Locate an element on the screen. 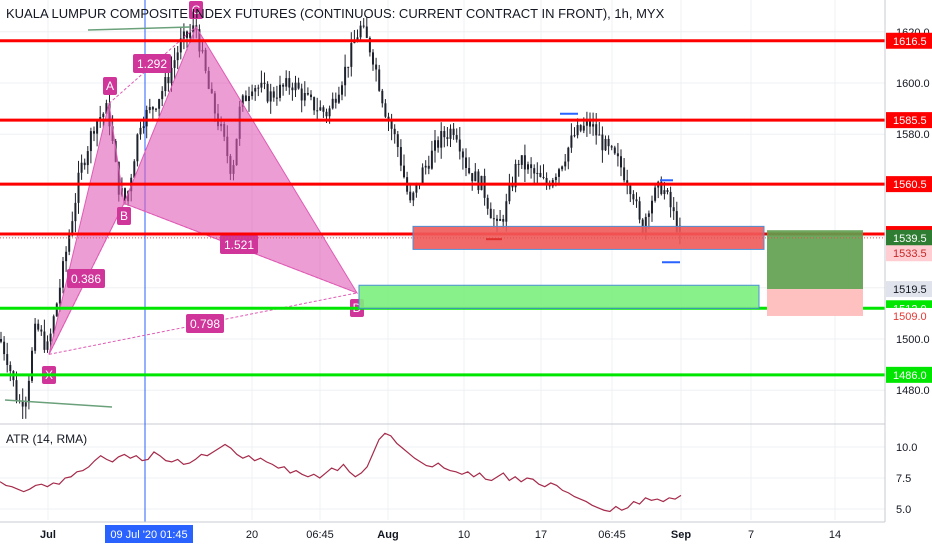 This screenshot has width=932, height=550. price-tag-entry-bg is located at coordinates (909, 289).